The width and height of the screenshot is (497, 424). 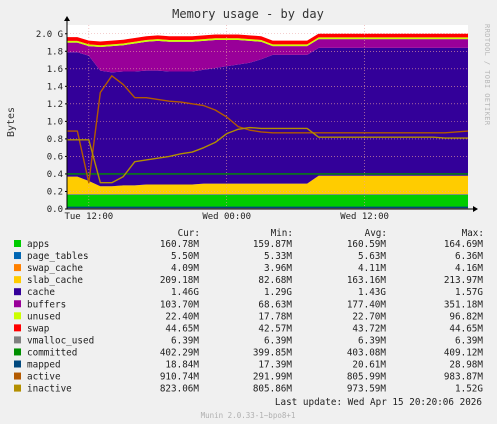 I want to click on legend-value-avg: 973.59M, so click(x=367, y=389).